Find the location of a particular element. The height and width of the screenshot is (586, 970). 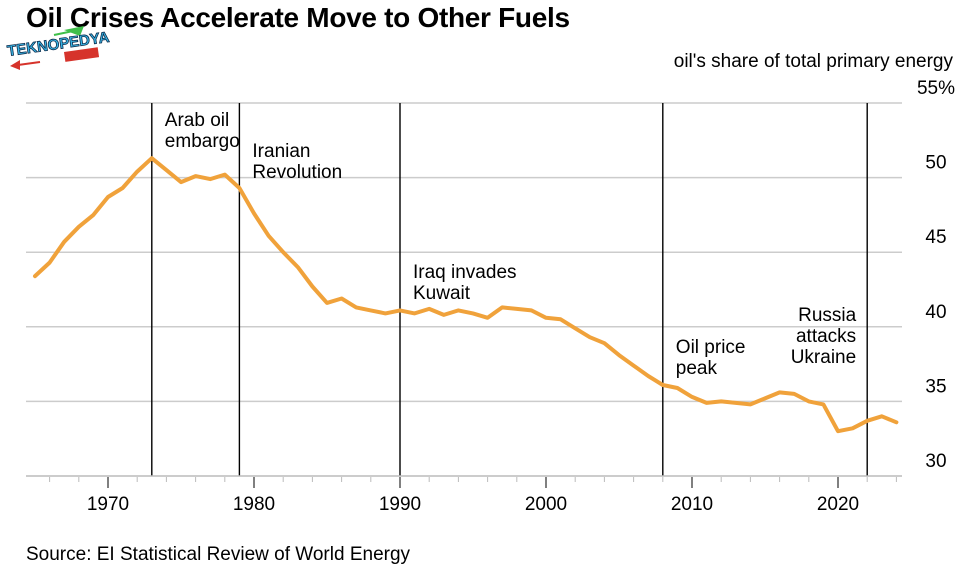

annotation-2008: Oil price peak is located at coordinates (711, 358).